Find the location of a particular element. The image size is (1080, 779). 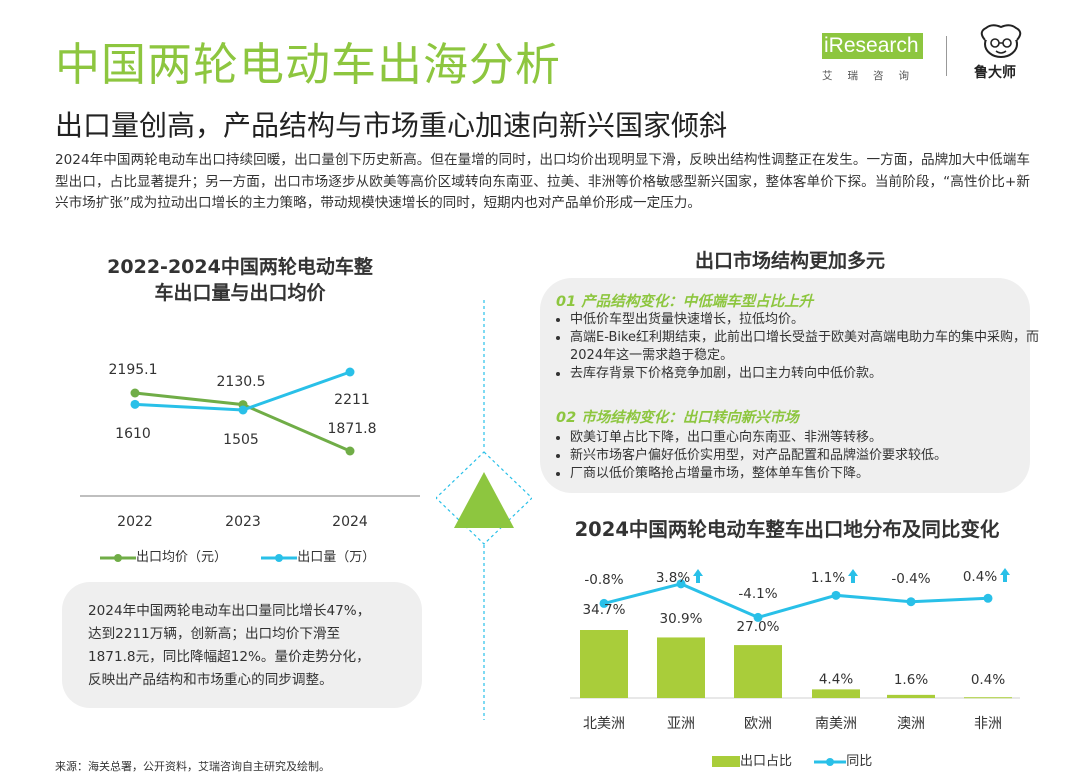

category-label: 亚洲 is located at coordinates (681, 724).